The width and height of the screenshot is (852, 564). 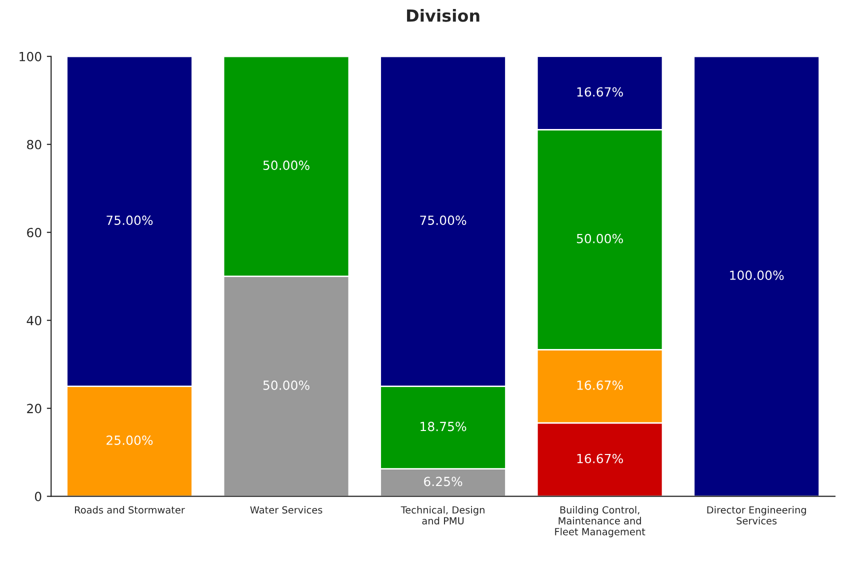 I want to click on data-label: 100.00%, so click(x=757, y=275).